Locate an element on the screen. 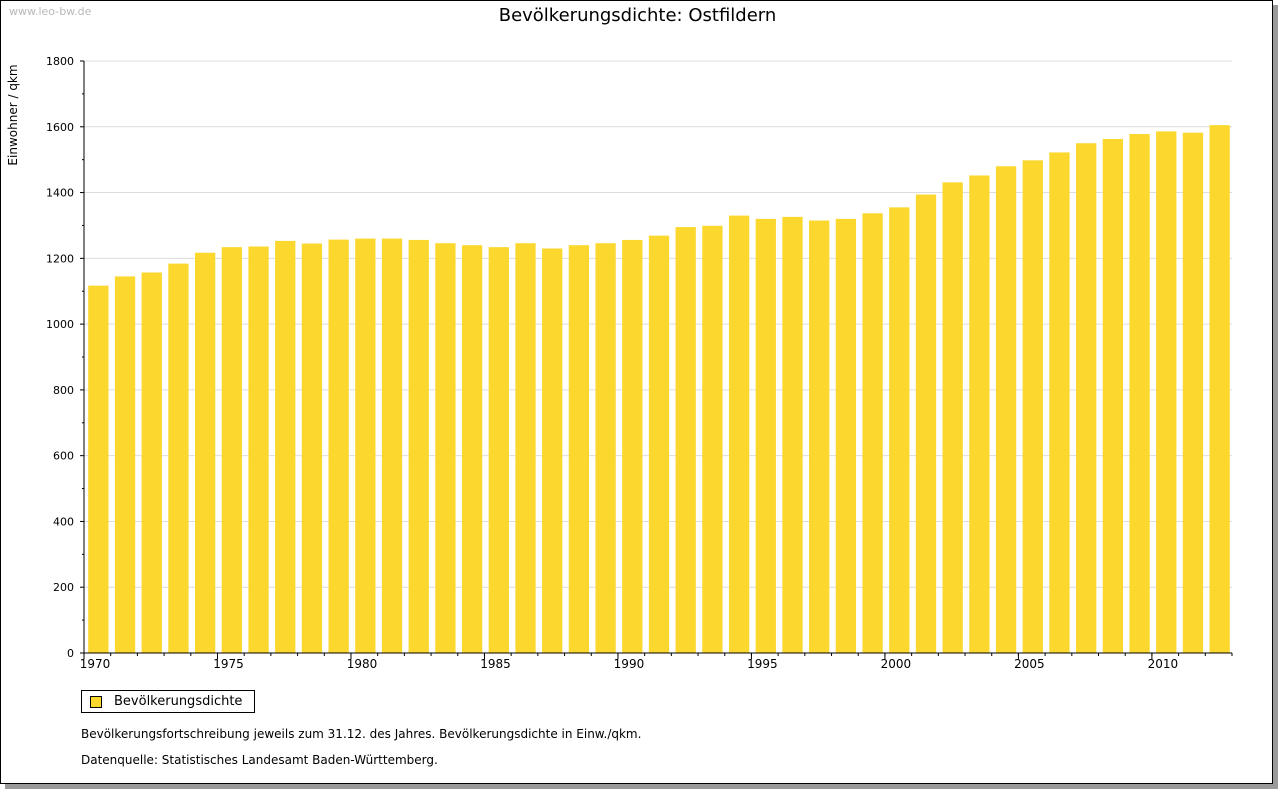 This screenshot has height=791, width=1280. legend: Bevölkerungsdichte is located at coordinates (168, 701).